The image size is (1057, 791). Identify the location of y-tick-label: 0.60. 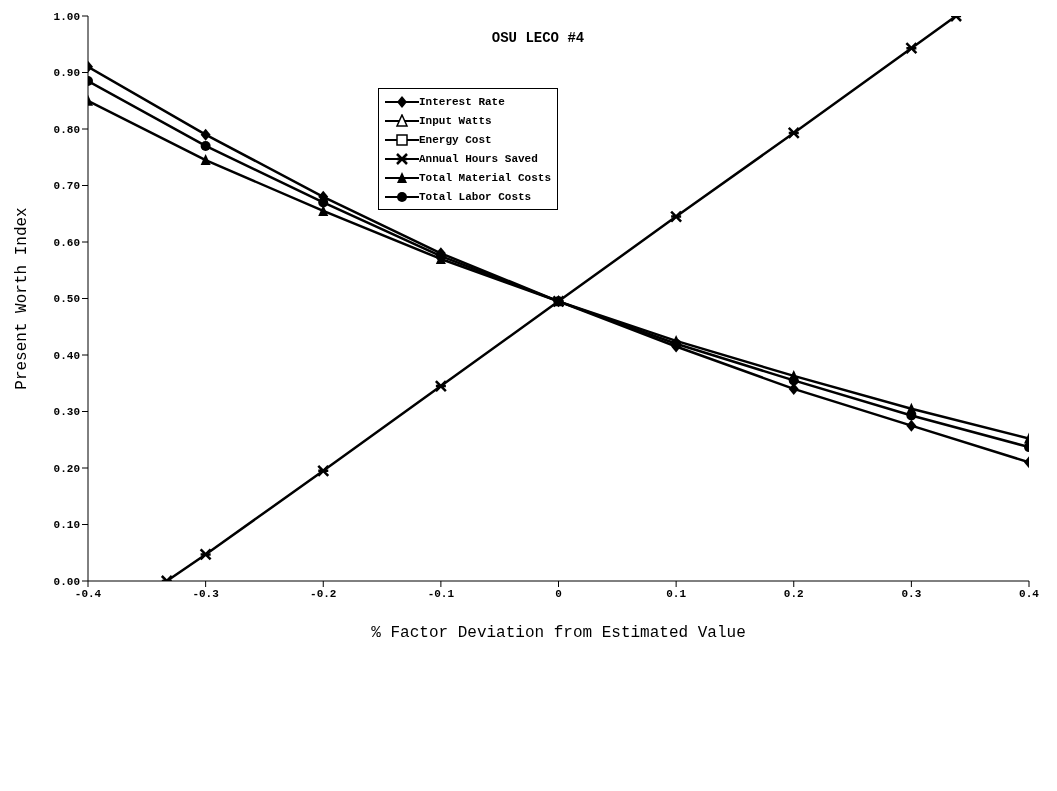
(66, 242).